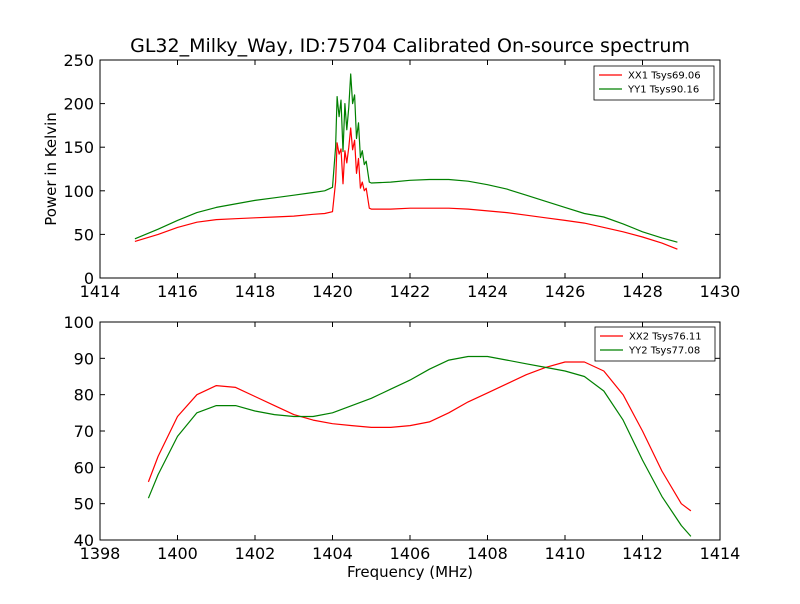 This screenshot has width=800, height=604. What do you see at coordinates (720, 553) in the screenshot?
I see `x-tick-label-2-9: 1414` at bounding box center [720, 553].